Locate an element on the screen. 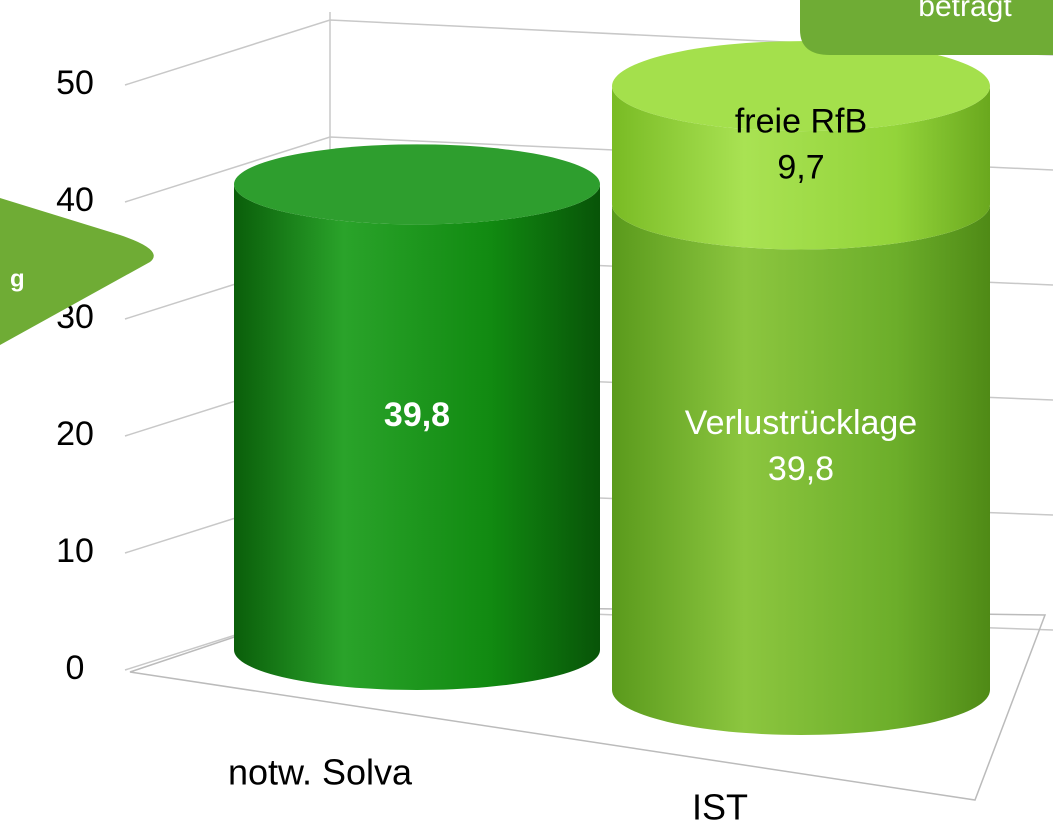 The height and width of the screenshot is (831, 1053). callout-arrow is located at coordinates (77, 271).